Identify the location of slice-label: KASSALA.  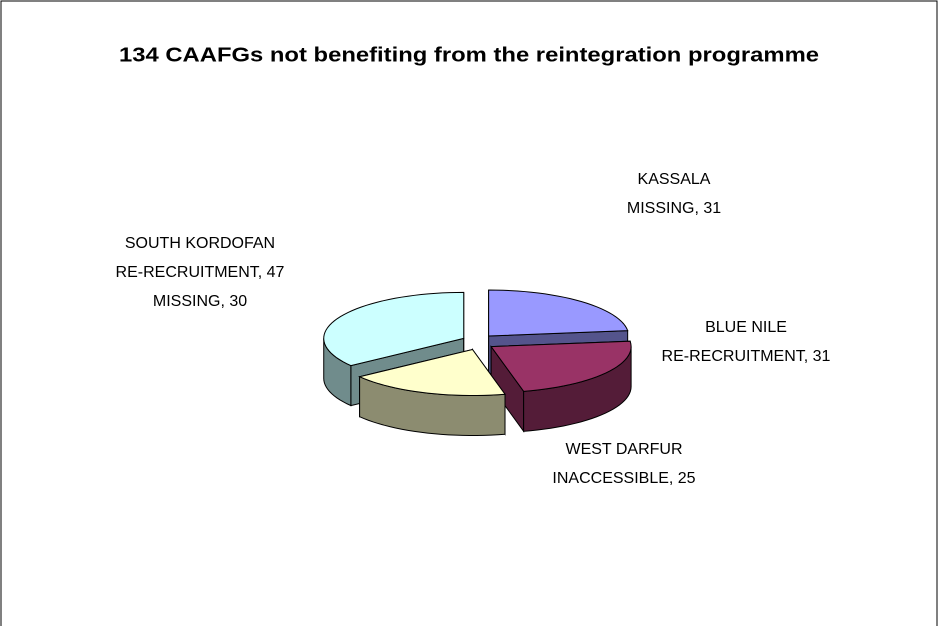
(674, 179).